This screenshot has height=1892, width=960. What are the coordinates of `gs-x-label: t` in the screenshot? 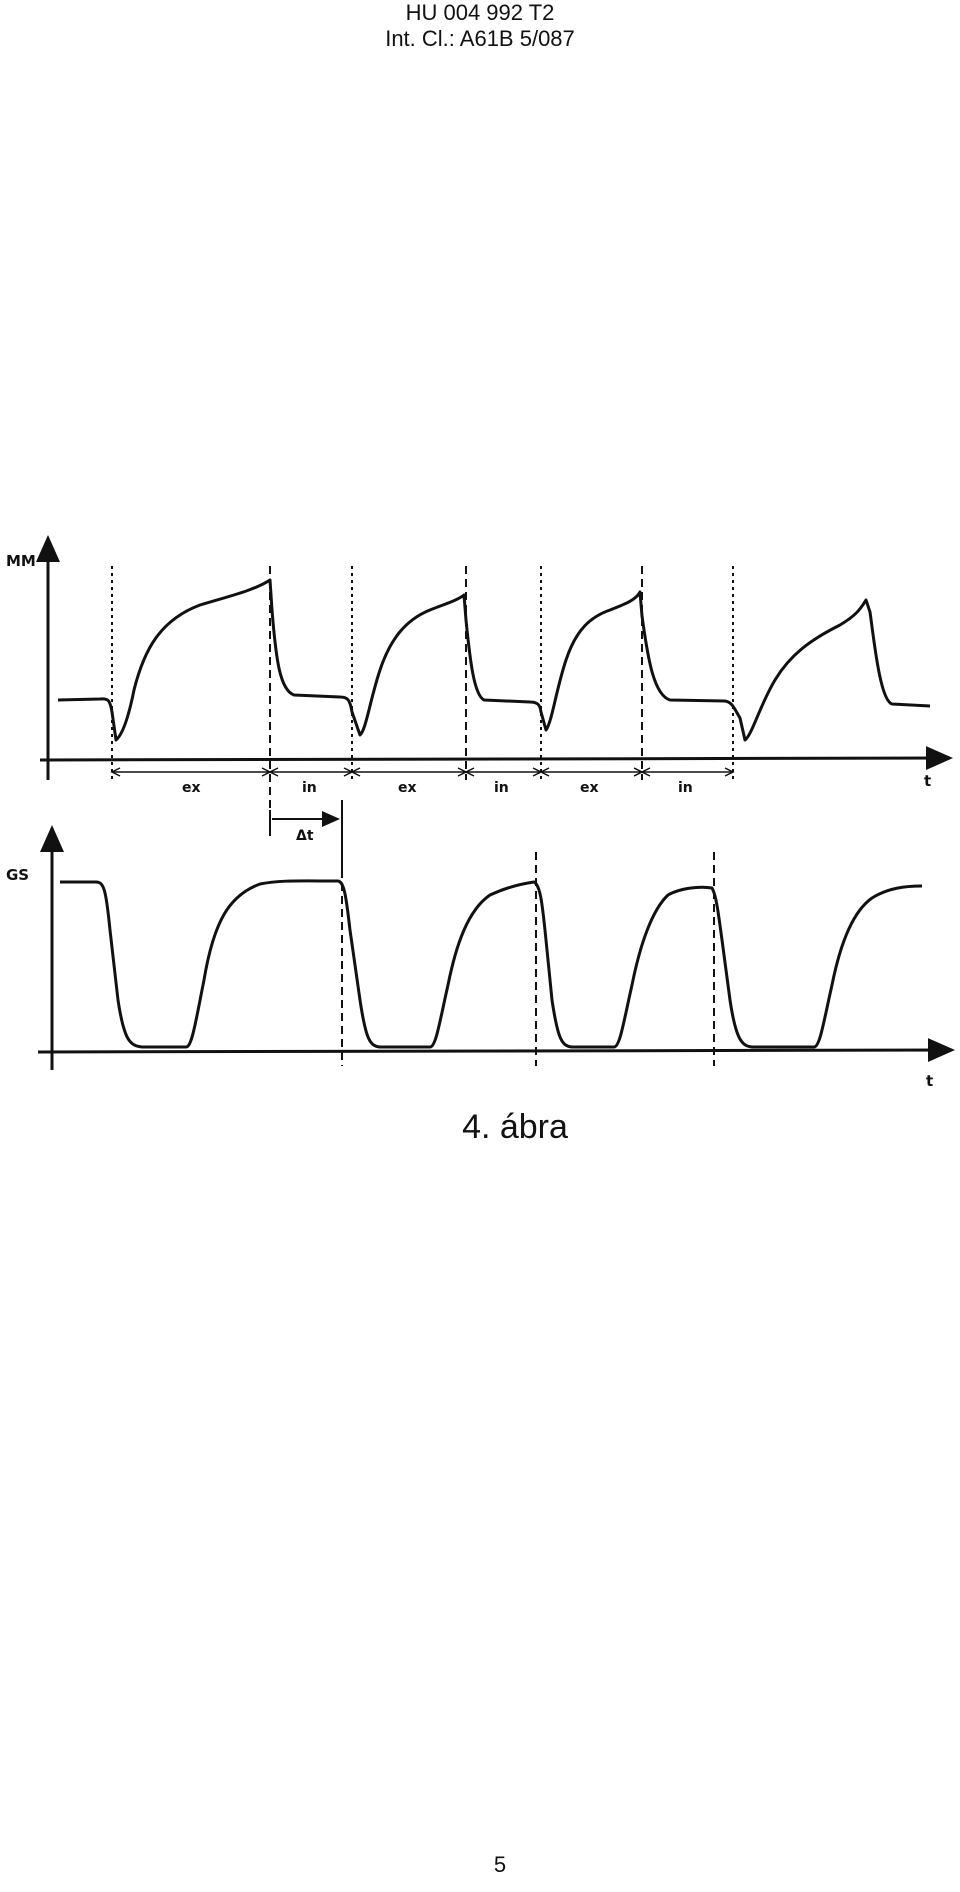 It's located at (929, 1081).